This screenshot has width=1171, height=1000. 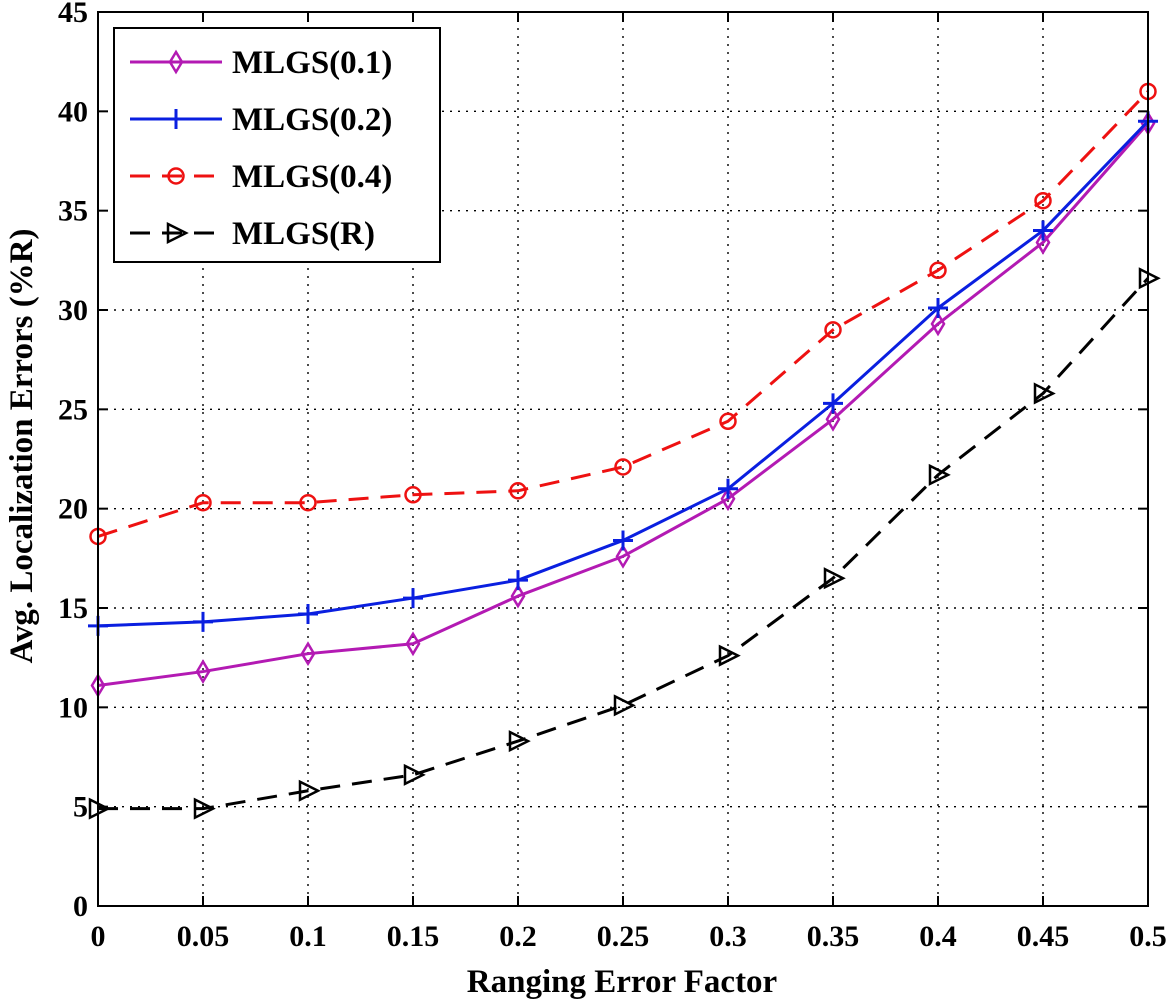 What do you see at coordinates (518, 936) in the screenshot?
I see `x-tick-label: 0.2` at bounding box center [518, 936].